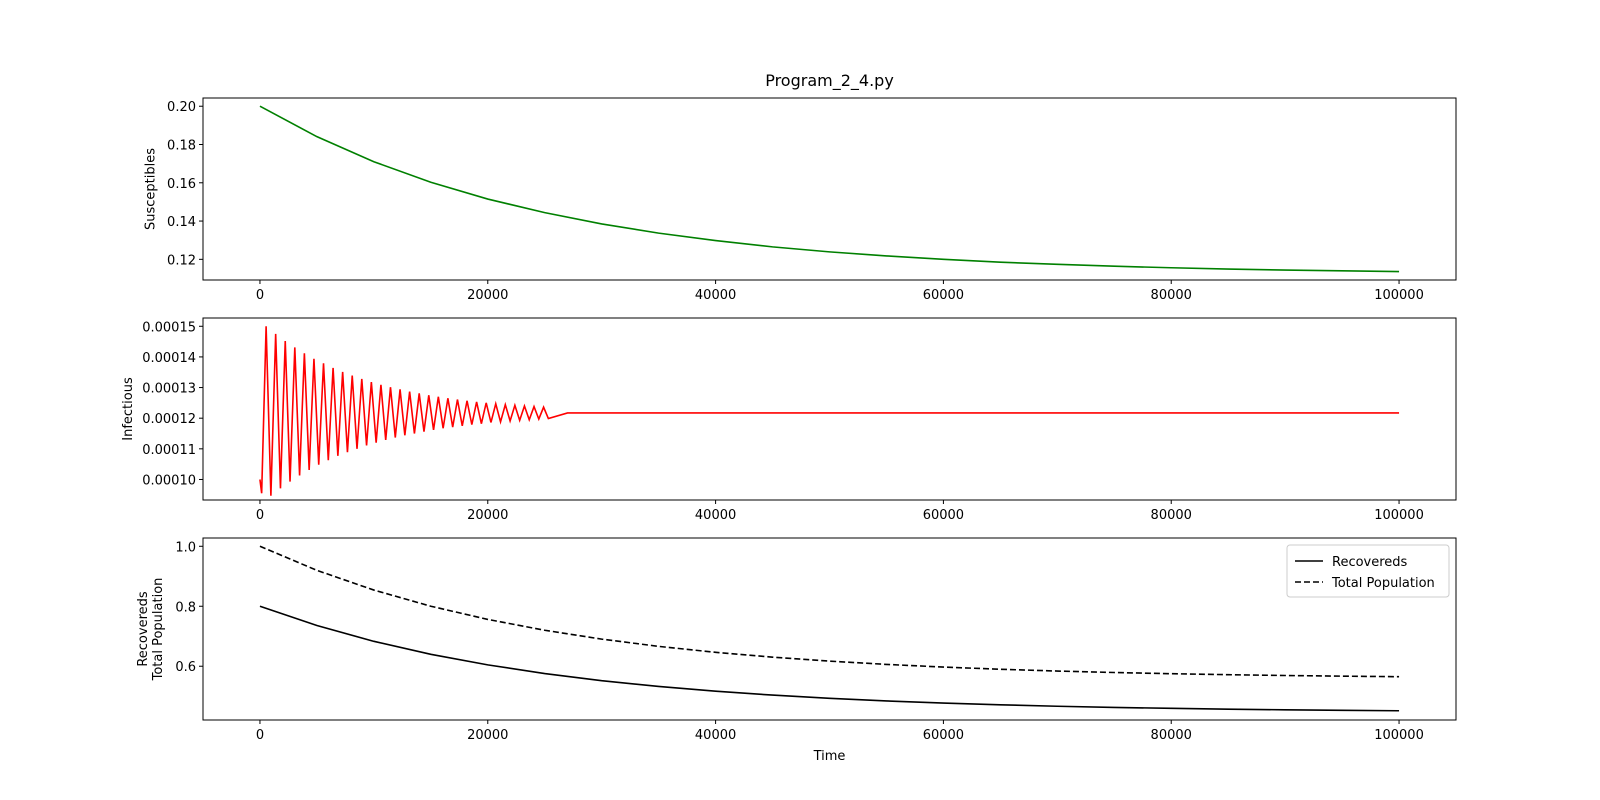  I want to click on y-tick-label: 0.00012, so click(169, 419).